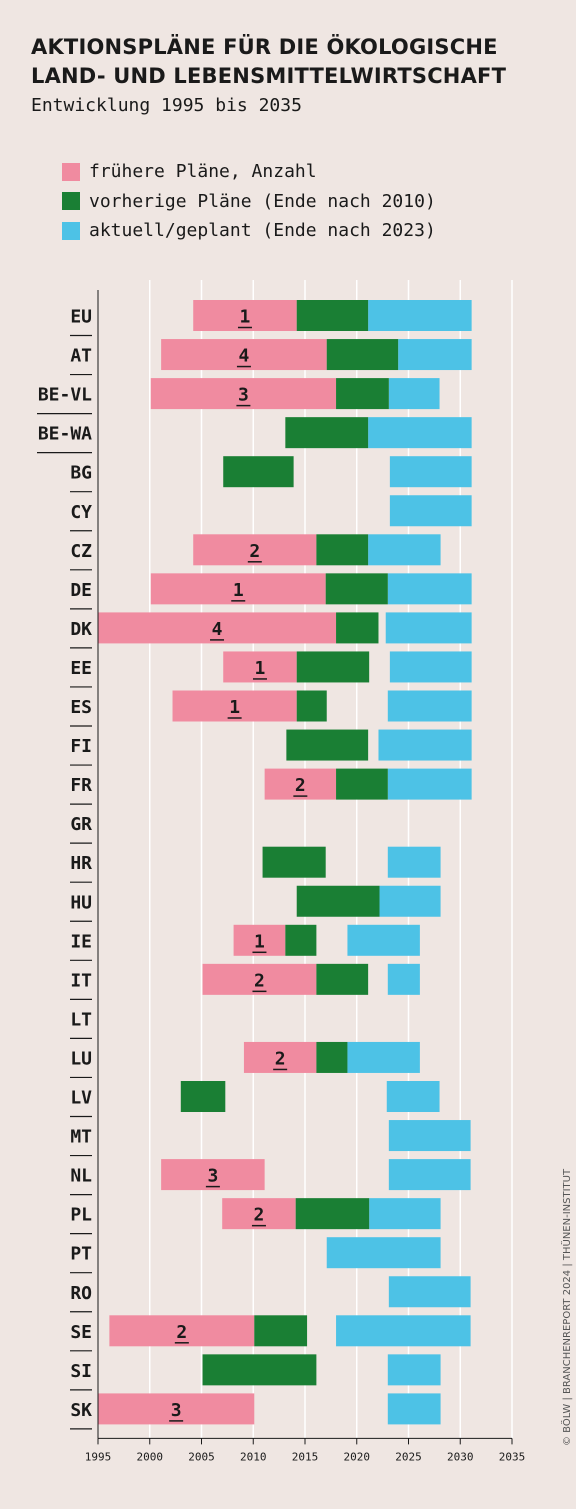  I want to click on tick-label-2010: 2010, so click(253, 1456).